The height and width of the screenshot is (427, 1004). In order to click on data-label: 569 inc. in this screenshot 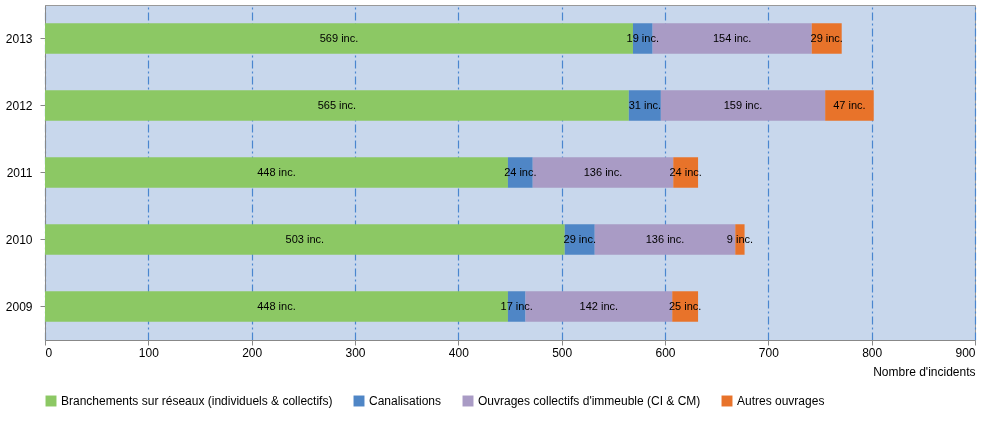, I will do `click(339, 37)`.